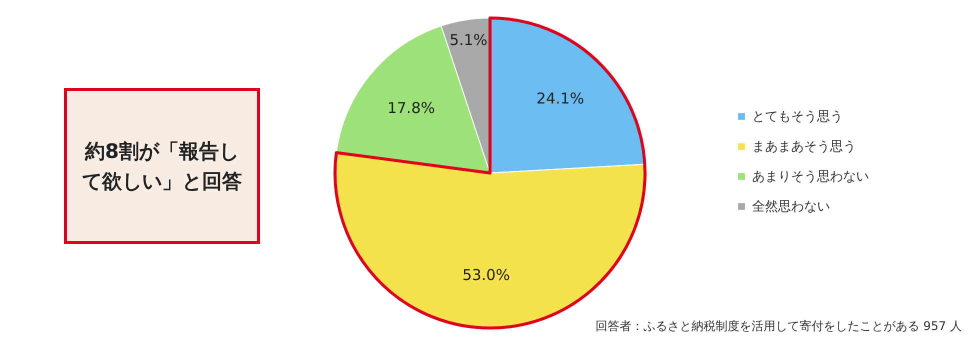 The width and height of the screenshot is (980, 351). What do you see at coordinates (486, 275) in the screenshot?
I see `data-label: 53.0%` at bounding box center [486, 275].